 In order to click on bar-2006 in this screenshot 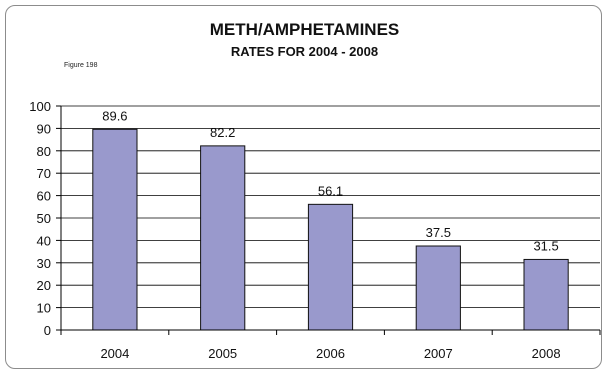, I will do `click(330, 267)`.